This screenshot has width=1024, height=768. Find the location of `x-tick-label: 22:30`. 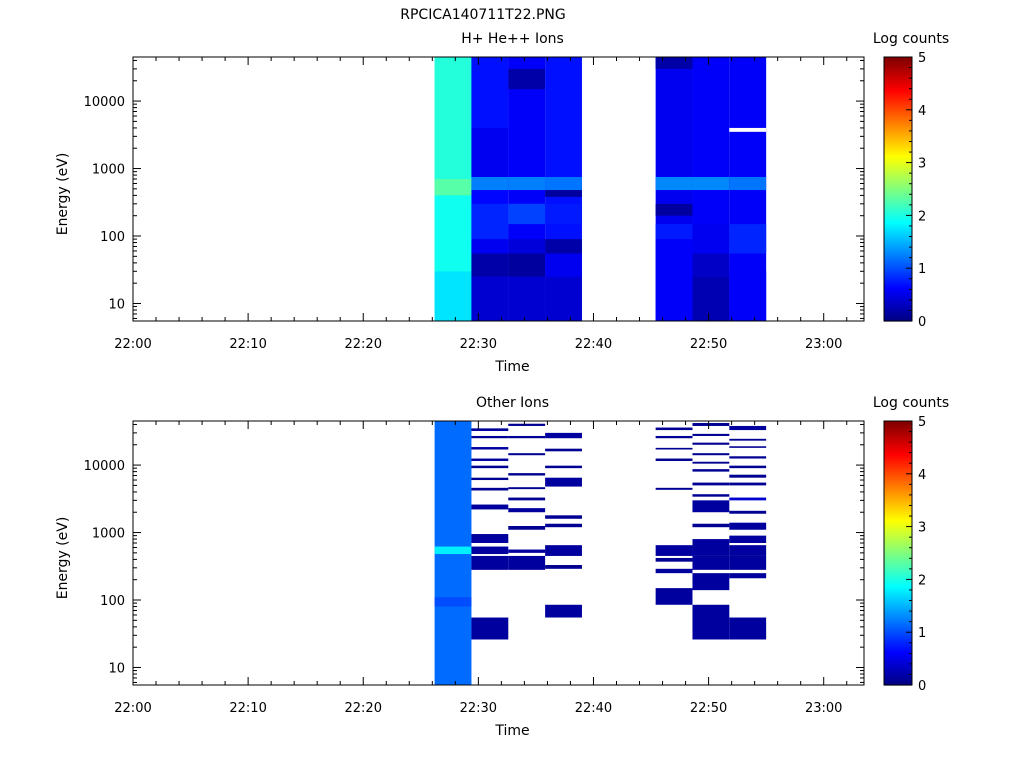

x-tick-label: 22:30 is located at coordinates (478, 344).